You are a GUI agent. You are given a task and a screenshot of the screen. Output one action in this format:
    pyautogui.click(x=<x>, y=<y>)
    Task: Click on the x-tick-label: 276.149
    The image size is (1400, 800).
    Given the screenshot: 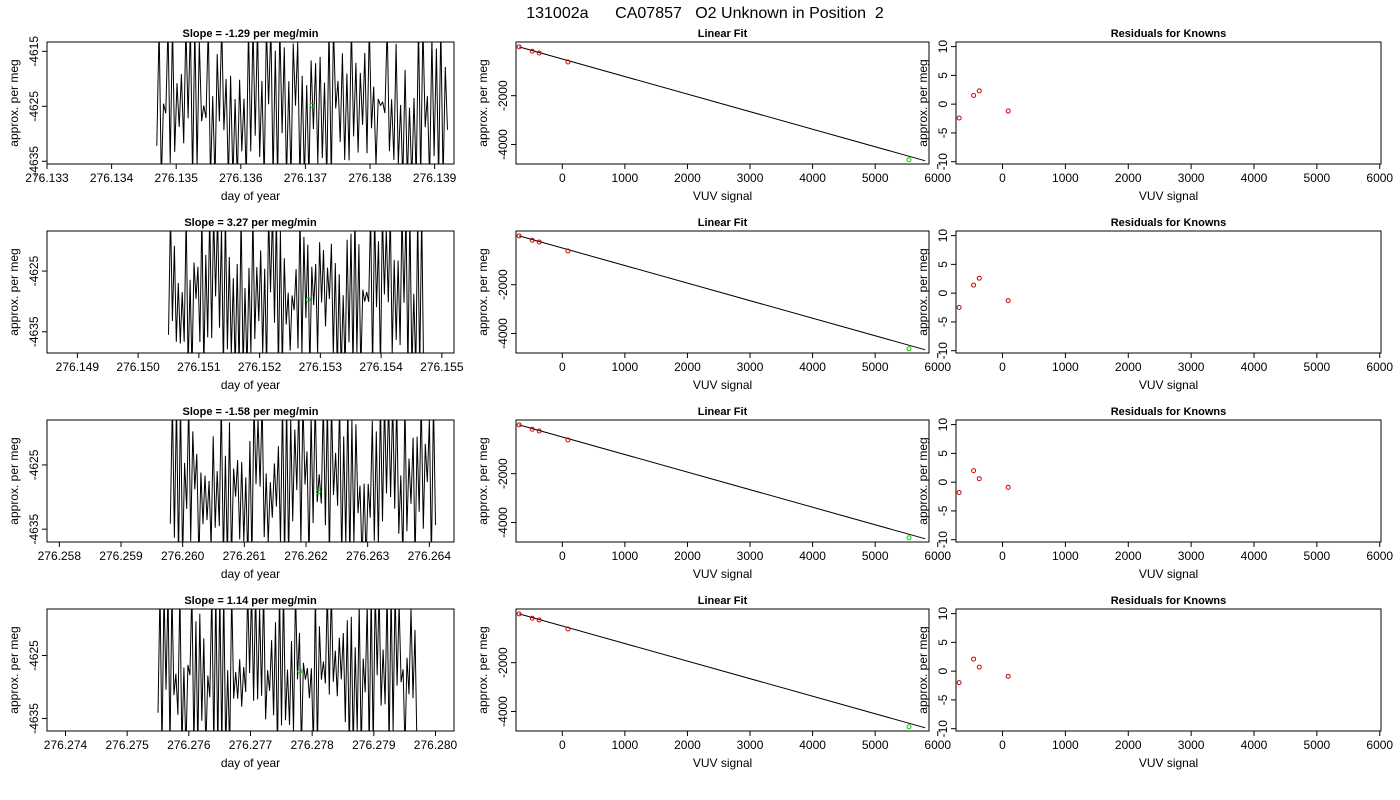 What is the action you would take?
    pyautogui.click(x=78, y=367)
    